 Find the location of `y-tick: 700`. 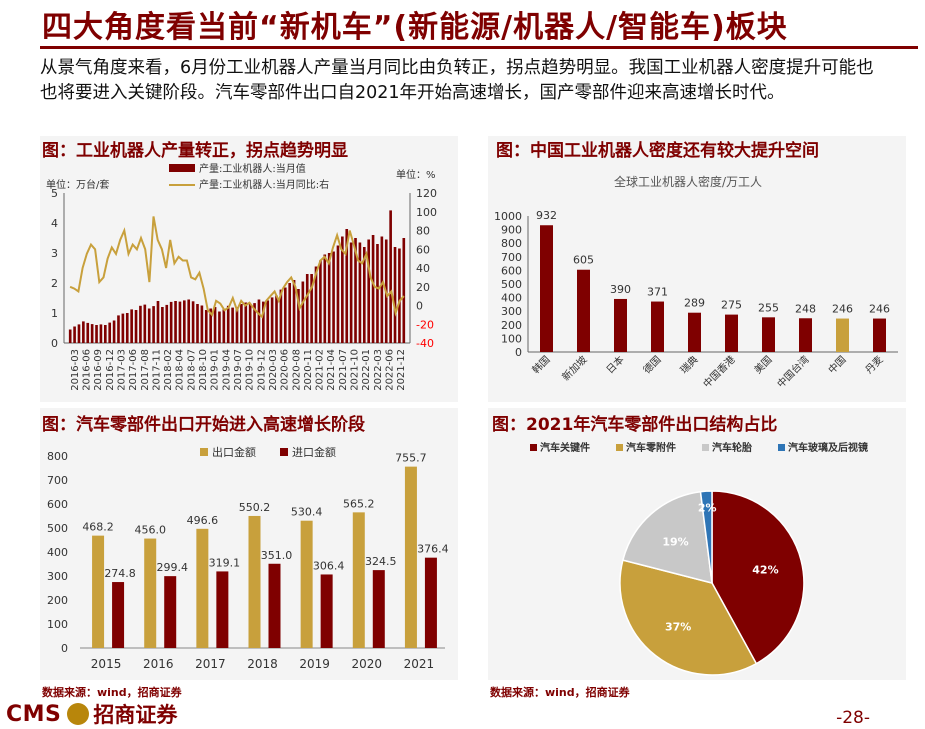

y-tick: 700 is located at coordinates (511, 257).